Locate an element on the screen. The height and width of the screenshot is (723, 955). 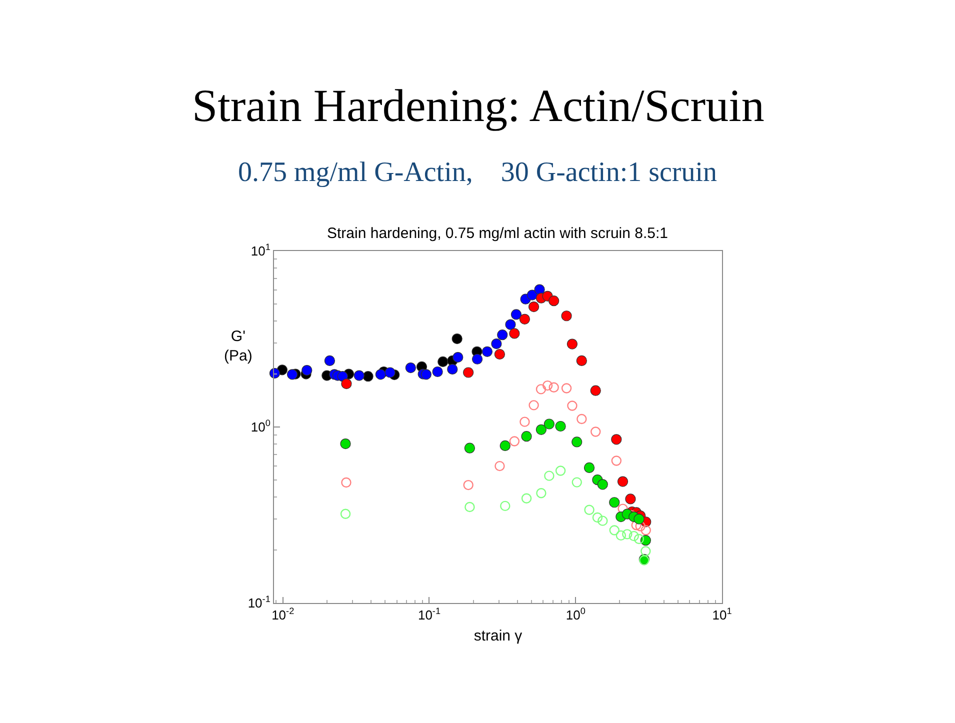
chart-subtitle: 0.75 mg/ml G-Actin, 30 G-actin:1 scruin is located at coordinates (478, 172).